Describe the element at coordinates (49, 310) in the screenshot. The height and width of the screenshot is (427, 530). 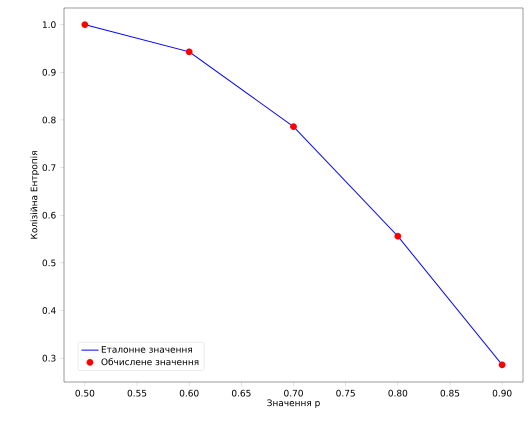
I see `y-tick-label: 0.4` at that location.